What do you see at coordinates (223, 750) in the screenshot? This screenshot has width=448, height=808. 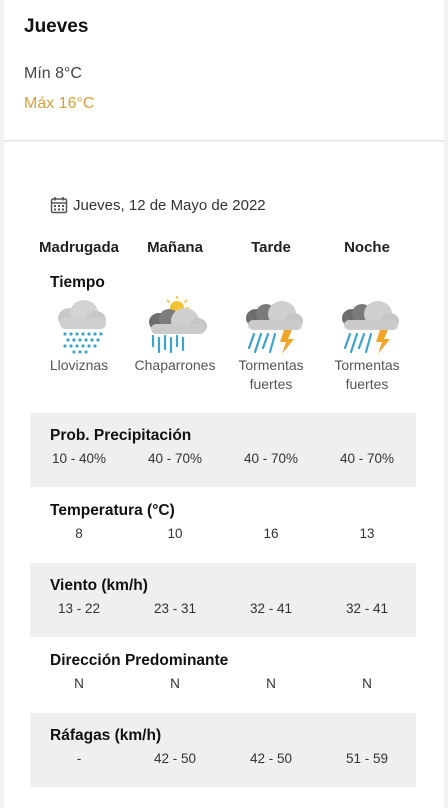 I see `gusts-row: Ráfagas (km/h) - 42 - 50 42 - 50 51 - 59` at bounding box center [223, 750].